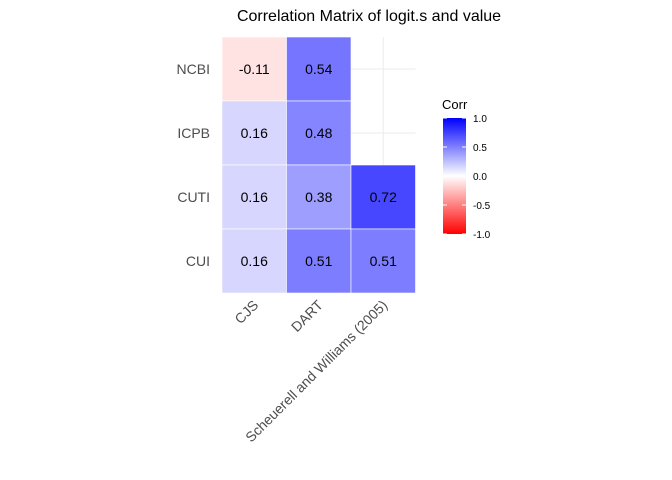 The image size is (672, 480). I want to click on legend-color-bar, so click(454, 176).